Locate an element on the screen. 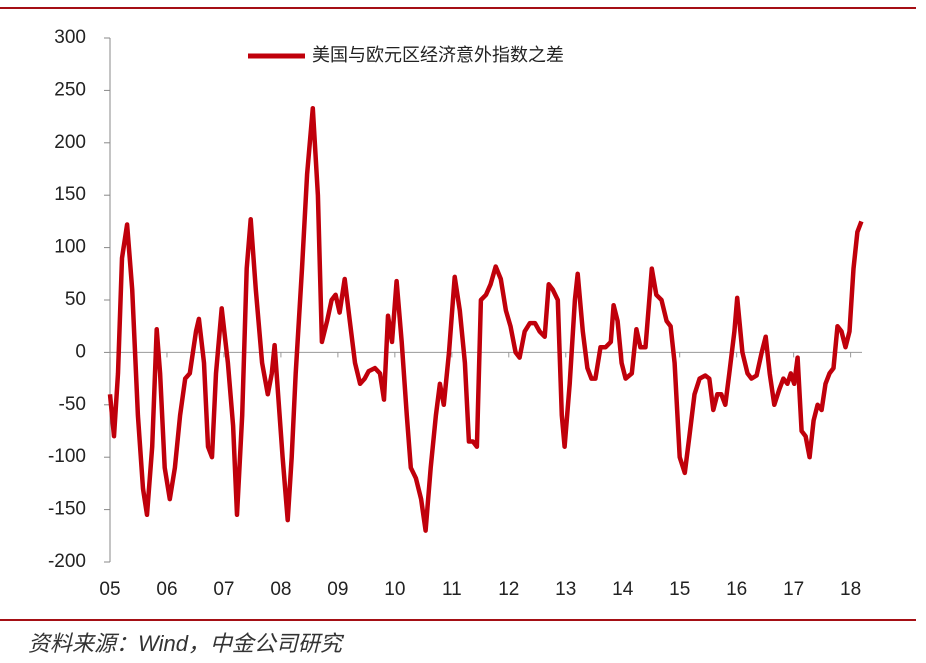 This screenshot has height=663, width=926. x-tick-label: 08 is located at coordinates (280, 589).